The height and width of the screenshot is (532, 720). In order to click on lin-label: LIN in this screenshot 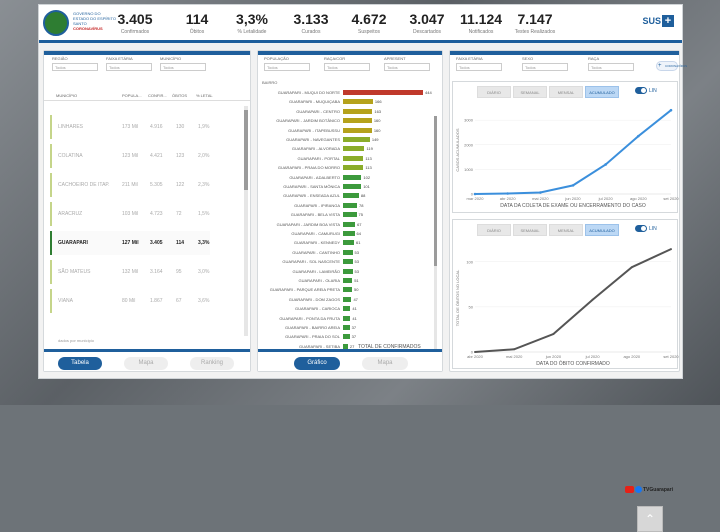, I will do `click(653, 91)`.